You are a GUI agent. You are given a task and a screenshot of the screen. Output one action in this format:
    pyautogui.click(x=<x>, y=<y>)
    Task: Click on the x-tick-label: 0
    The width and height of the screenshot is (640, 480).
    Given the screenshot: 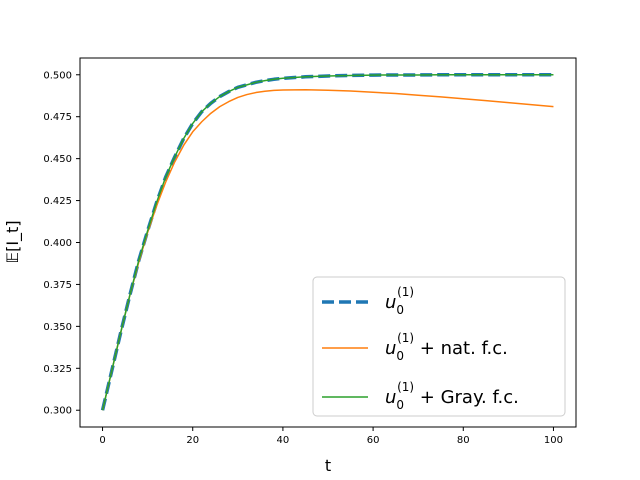 What is the action you would take?
    pyautogui.click(x=102, y=440)
    